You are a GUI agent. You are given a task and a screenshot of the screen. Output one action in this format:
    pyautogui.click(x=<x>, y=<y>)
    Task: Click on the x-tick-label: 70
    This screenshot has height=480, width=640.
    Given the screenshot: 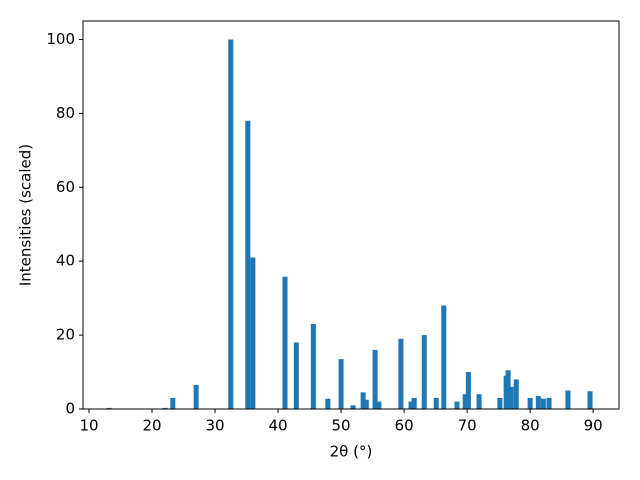 What is the action you would take?
    pyautogui.click(x=467, y=426)
    